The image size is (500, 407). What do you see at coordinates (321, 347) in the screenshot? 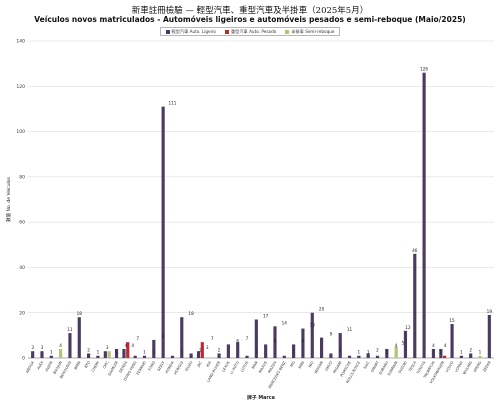
I see `bar-nissan-s0` at bounding box center [321, 347].